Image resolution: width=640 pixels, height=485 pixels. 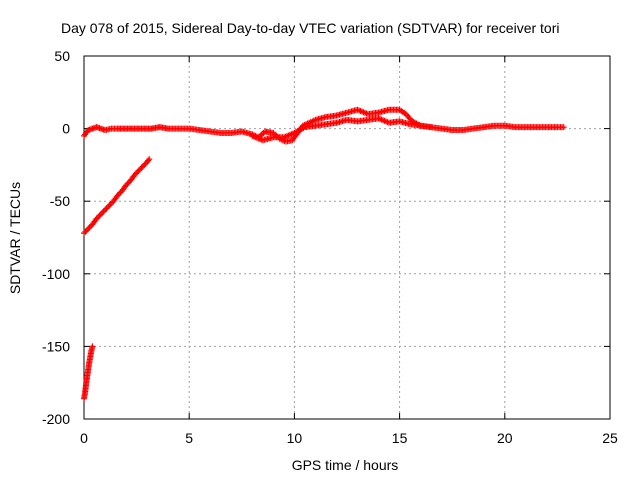 I want to click on x-tick-label: 25, so click(x=610, y=438).